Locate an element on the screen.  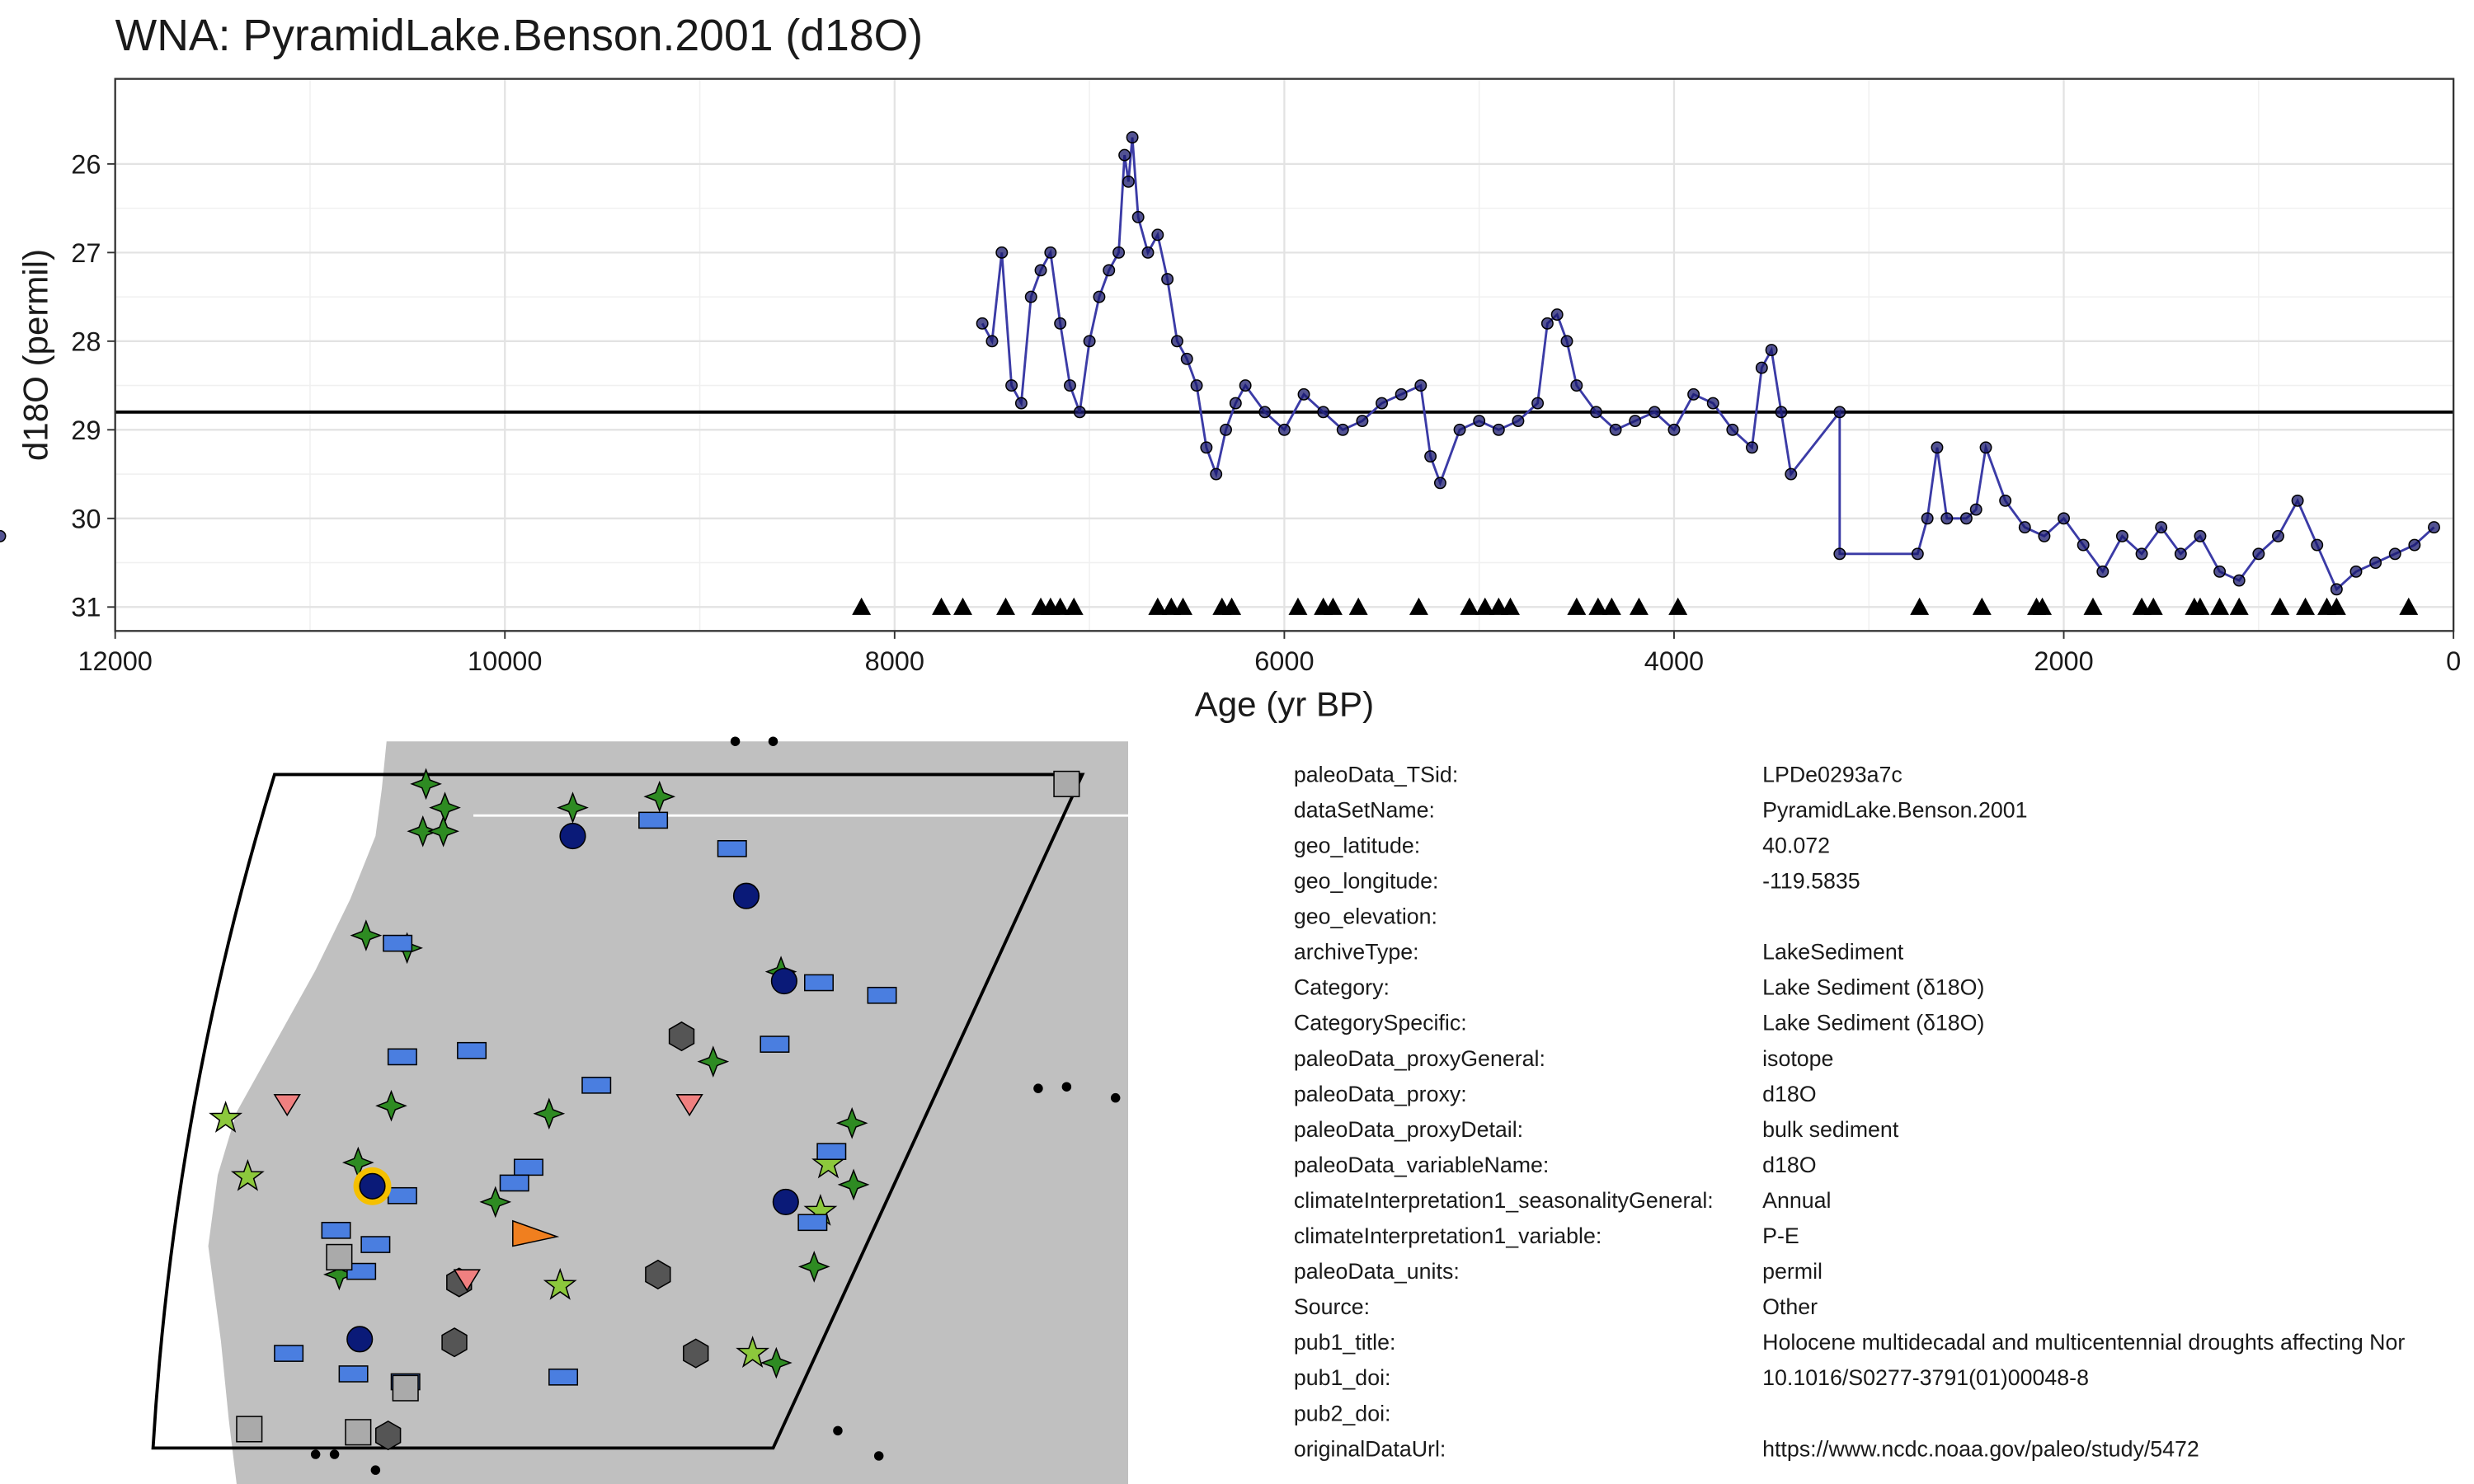
x-tick-label: 2000 is located at coordinates (2063, 661).